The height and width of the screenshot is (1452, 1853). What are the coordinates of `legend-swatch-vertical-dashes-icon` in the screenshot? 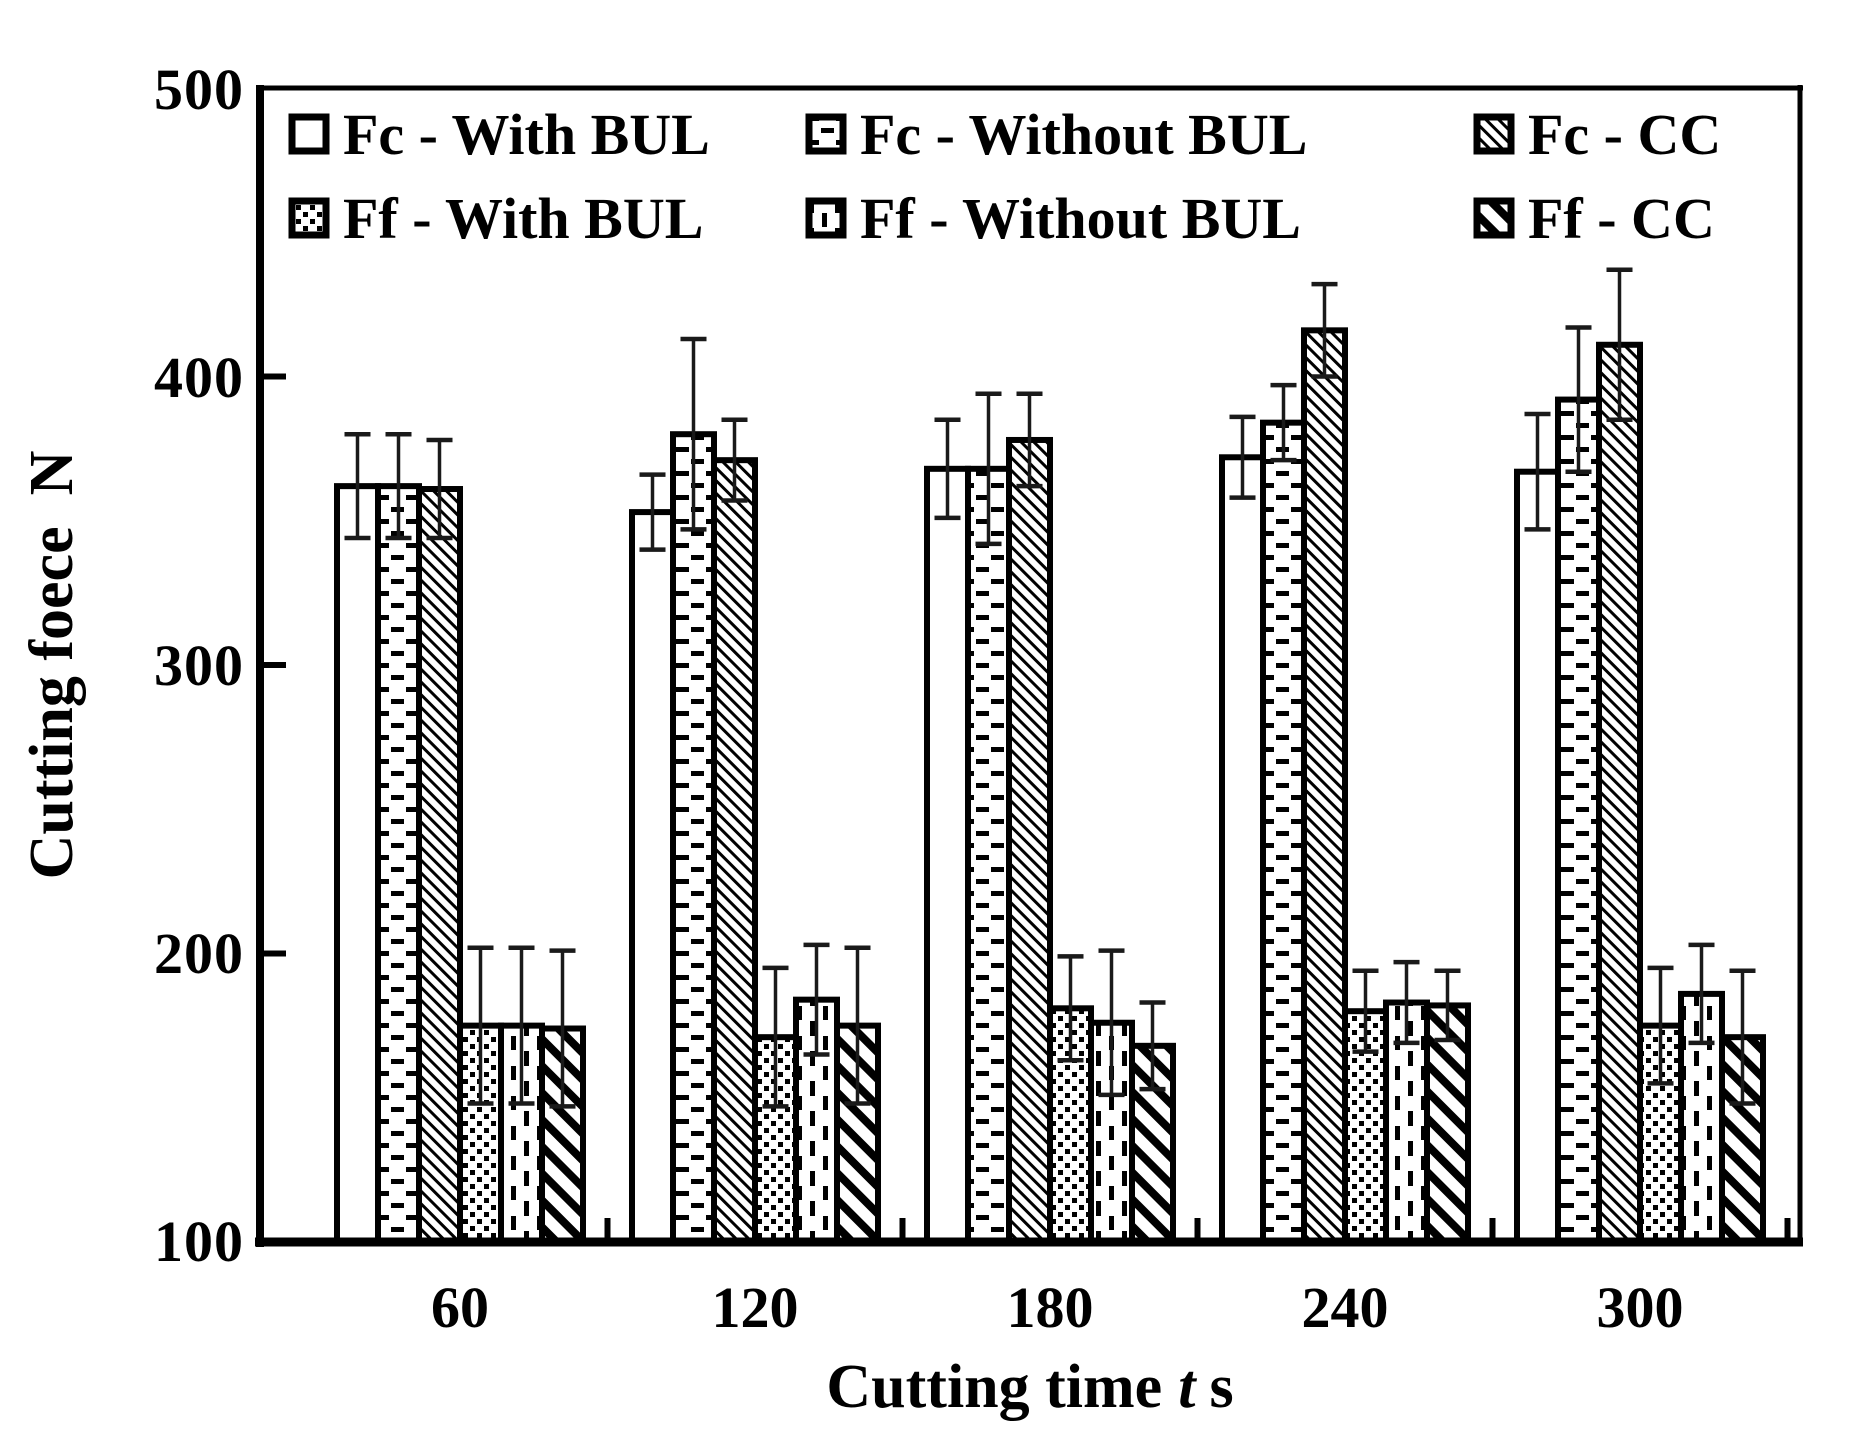 It's located at (826, 218).